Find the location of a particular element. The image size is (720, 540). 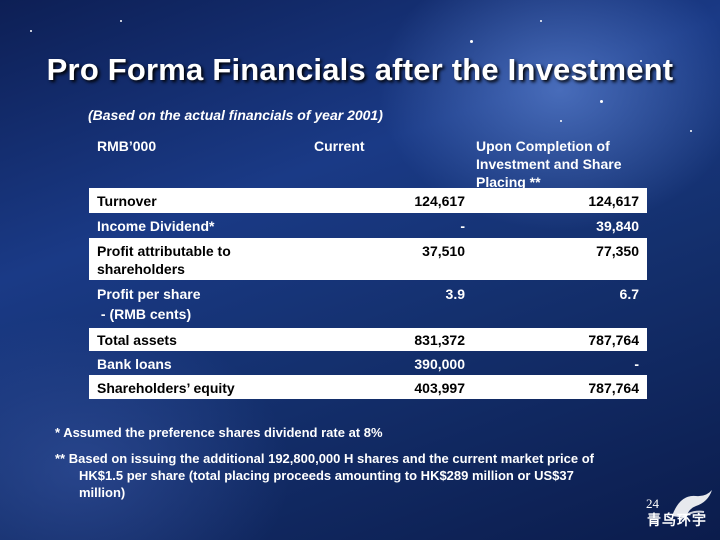

row-label: Profit per share is located at coordinates (149, 294).